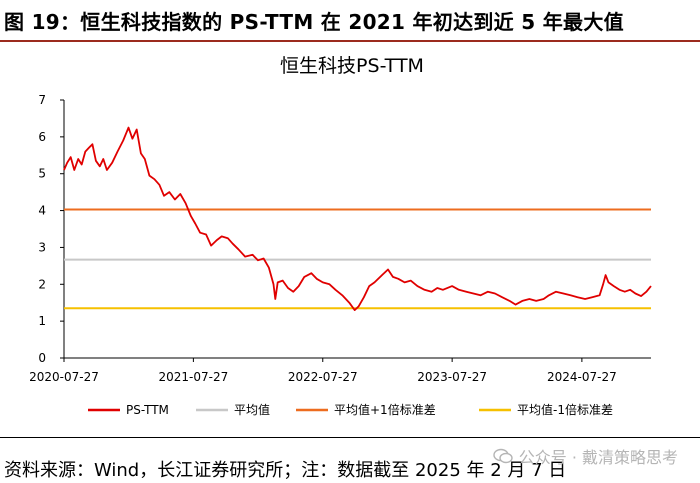 This screenshot has width=700, height=483. Describe the element at coordinates (42, 358) in the screenshot. I see `y-tick-label: 0` at that location.